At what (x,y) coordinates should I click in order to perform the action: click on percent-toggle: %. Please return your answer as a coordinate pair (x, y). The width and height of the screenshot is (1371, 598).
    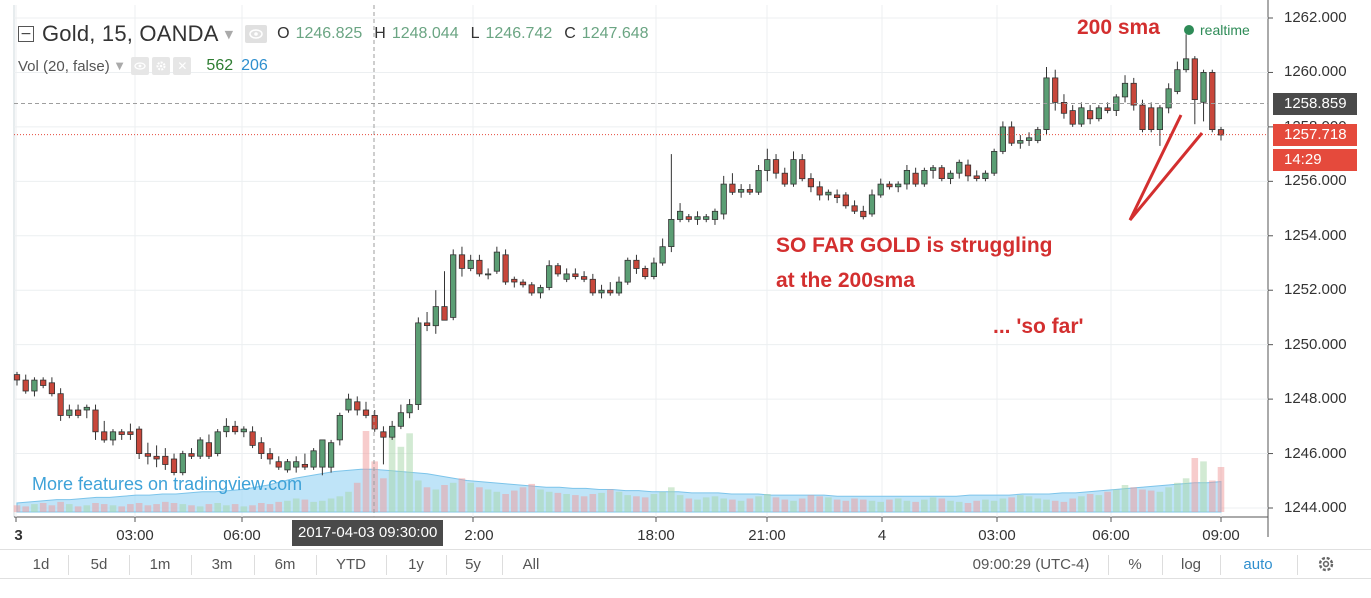
    Looking at the image, I should click on (1135, 564).